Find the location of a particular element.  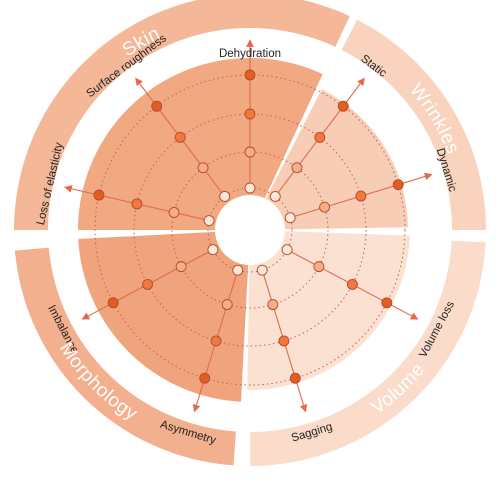

center-hole is located at coordinates (250, 230).